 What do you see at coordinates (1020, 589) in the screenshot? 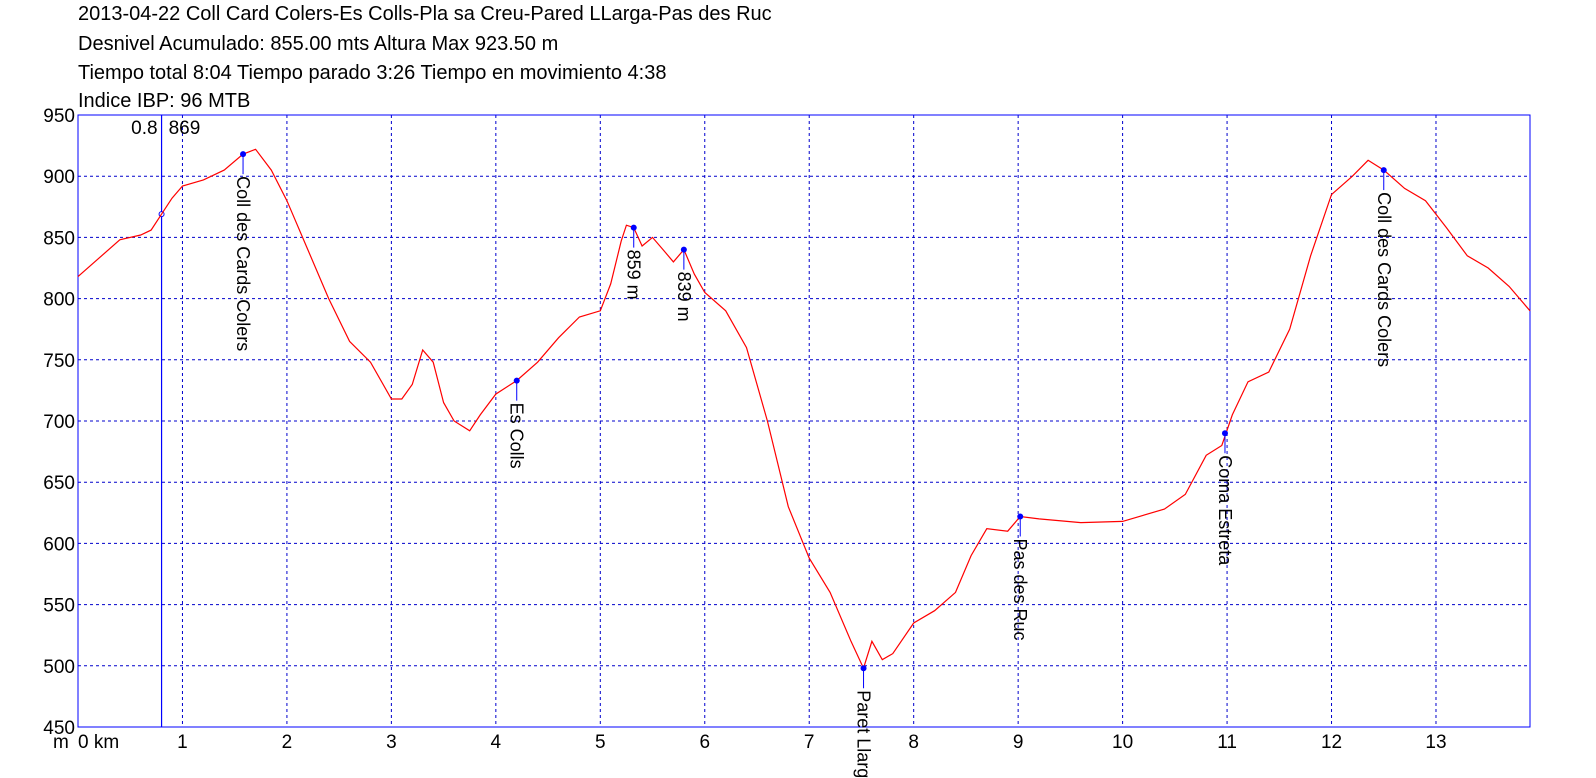
I see `waypoint-label: Pas des Ruc` at bounding box center [1020, 589].